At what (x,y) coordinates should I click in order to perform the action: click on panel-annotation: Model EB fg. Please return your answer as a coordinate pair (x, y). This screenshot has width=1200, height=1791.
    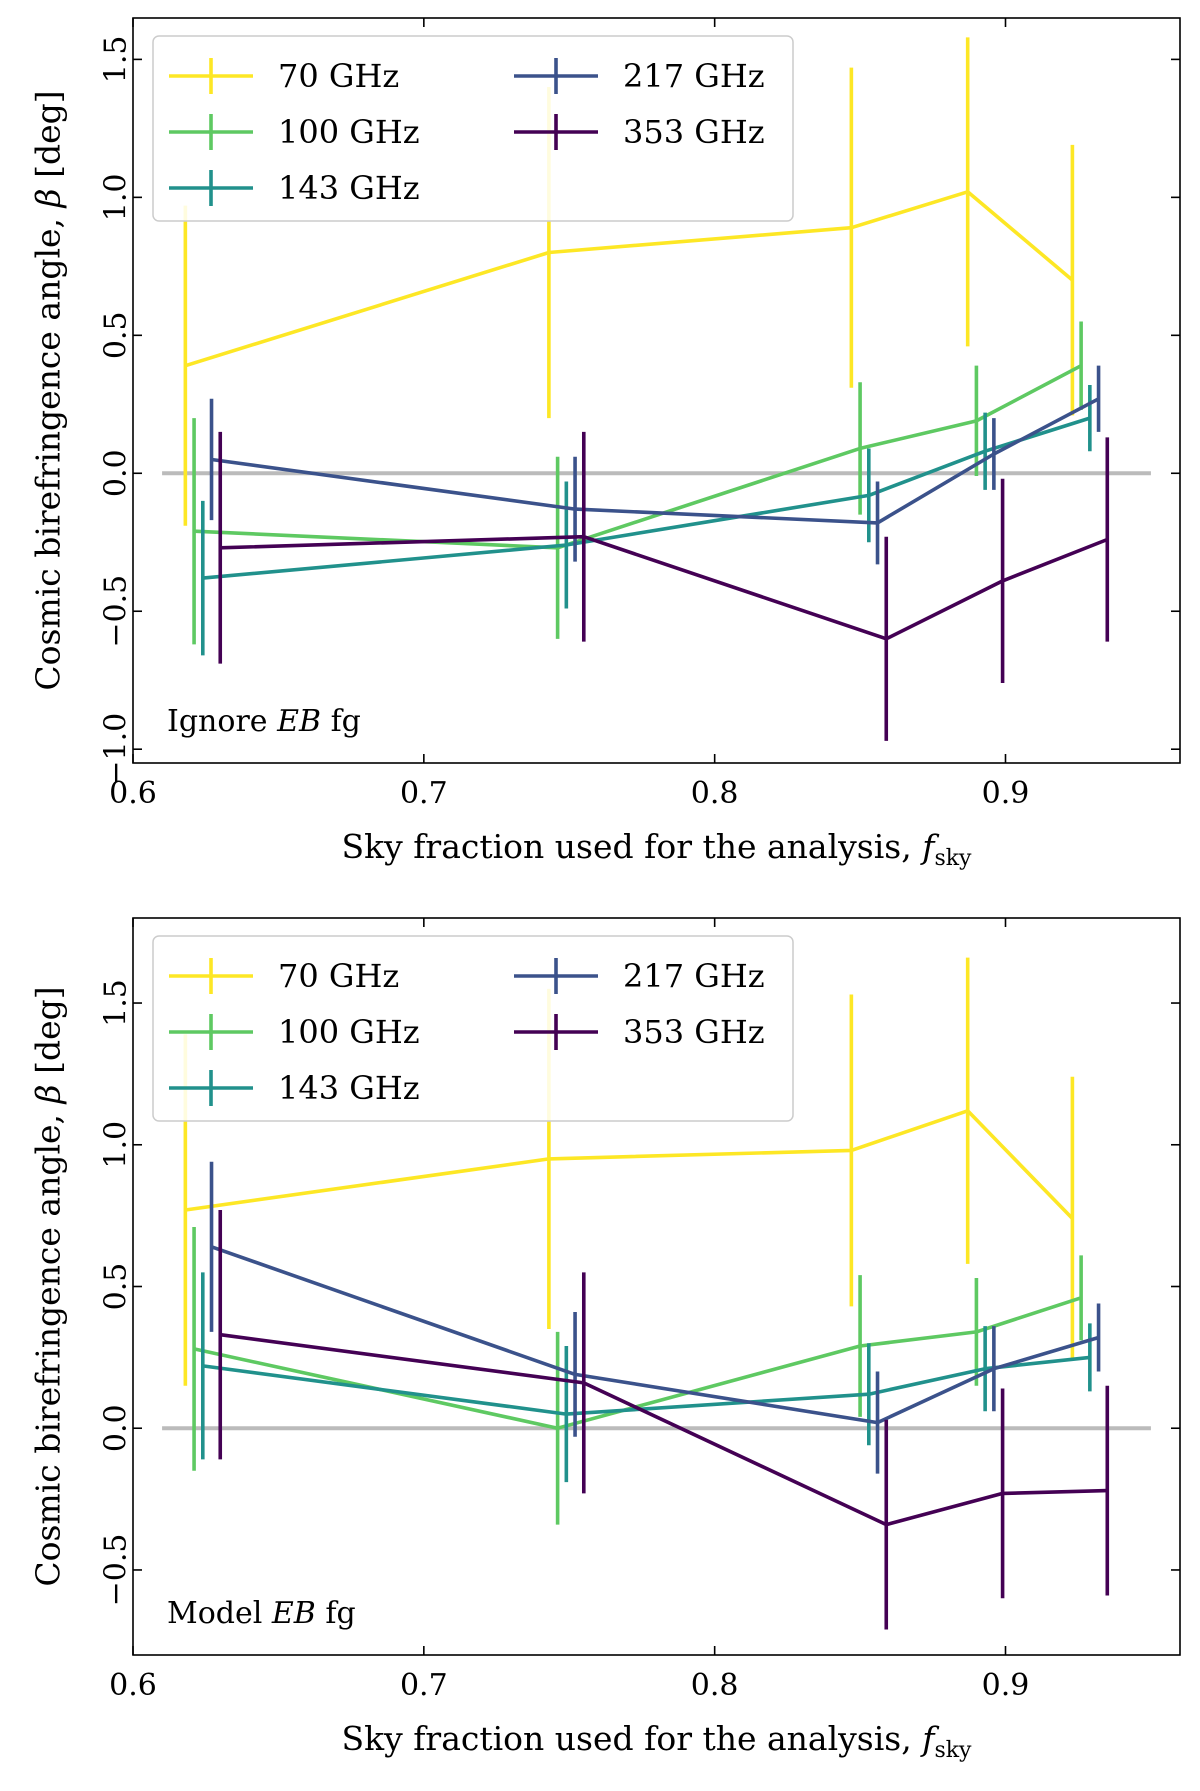
    Looking at the image, I should click on (261, 1613).